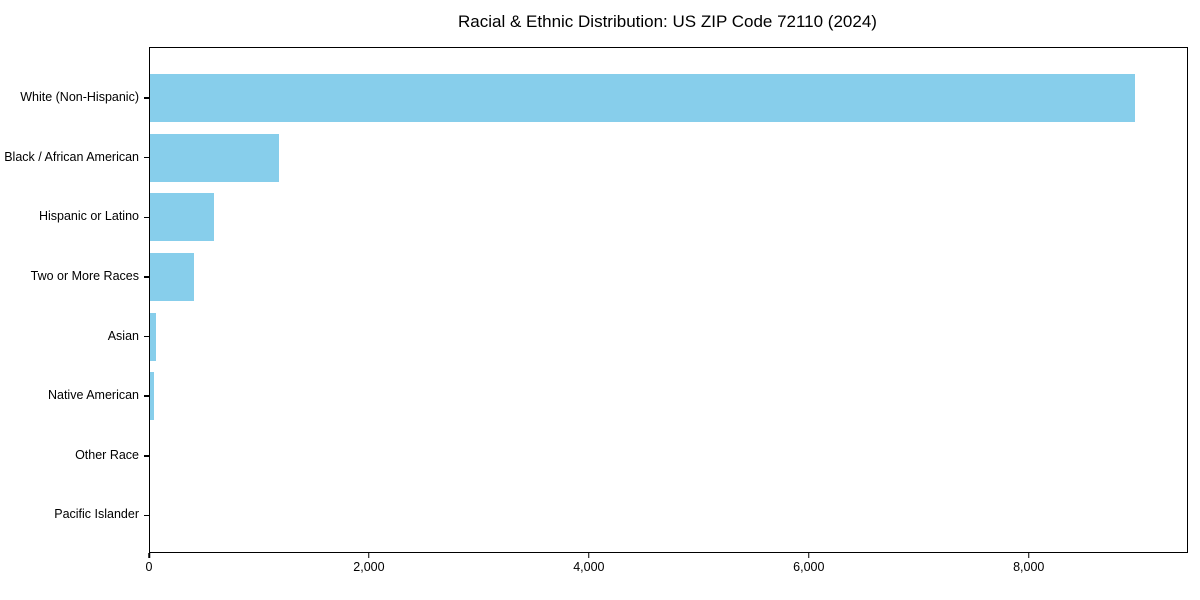 This screenshot has height=600, width=1200. What do you see at coordinates (123, 335) in the screenshot?
I see `y-axis-label: Asian` at bounding box center [123, 335].